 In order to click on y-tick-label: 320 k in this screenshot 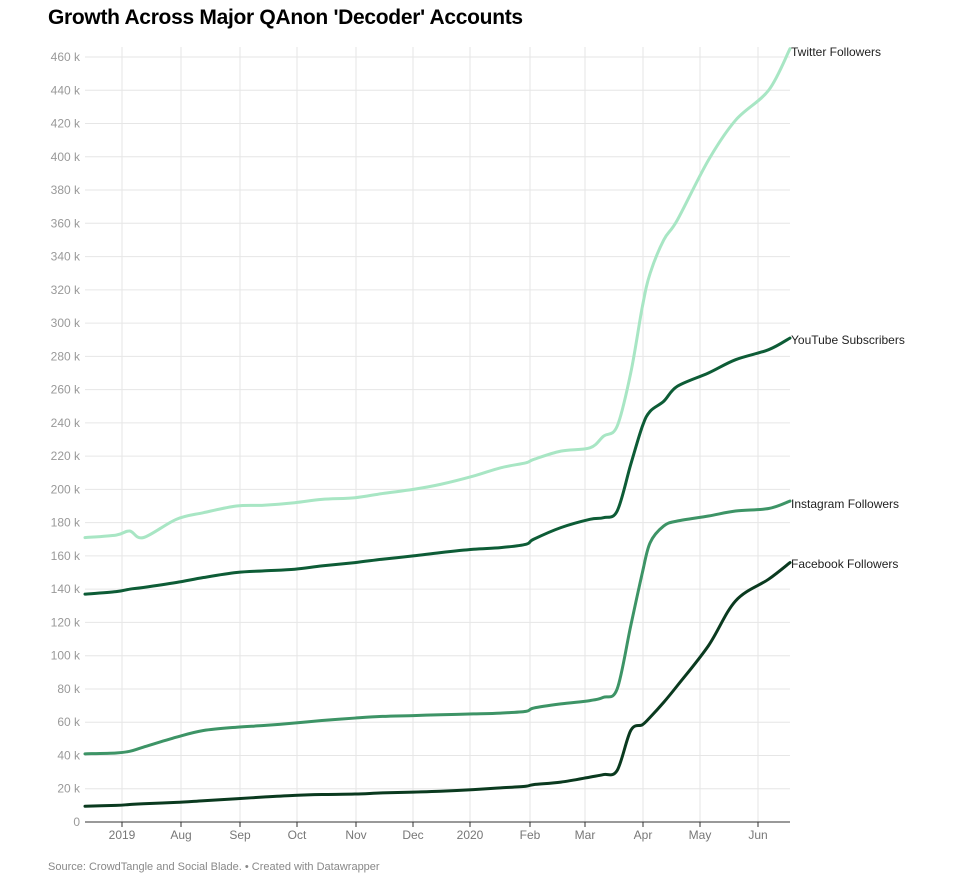, I will do `click(66, 290)`.